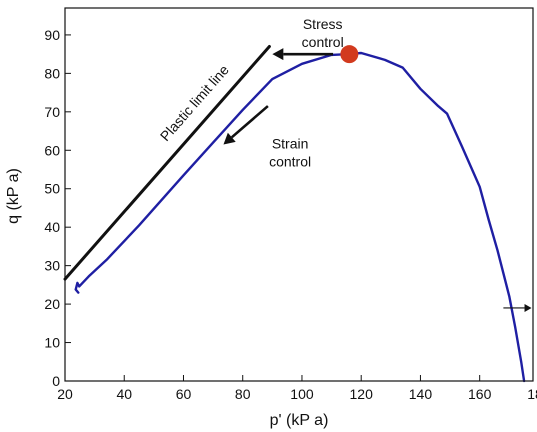 The height and width of the screenshot is (432, 537). I want to click on y-tick-label: 80, so click(52, 73).